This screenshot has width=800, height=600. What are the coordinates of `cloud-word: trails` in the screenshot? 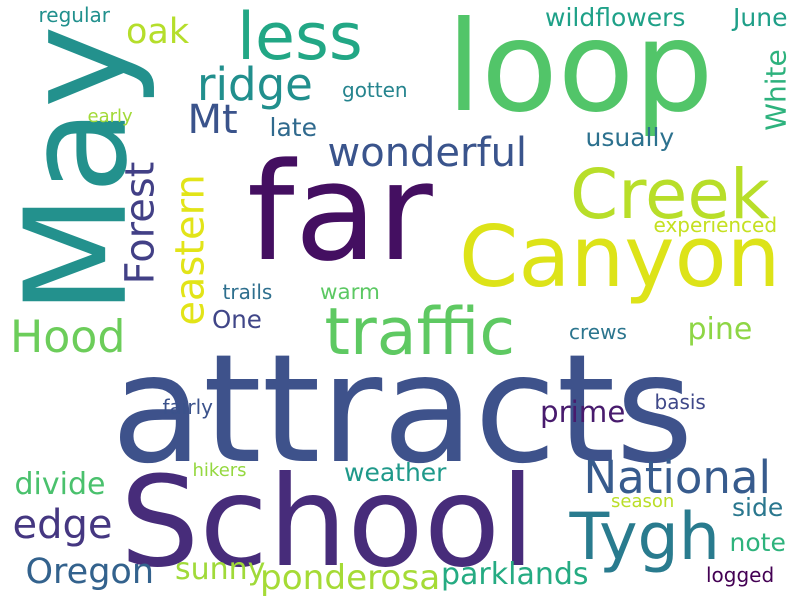 It's located at (247, 292).